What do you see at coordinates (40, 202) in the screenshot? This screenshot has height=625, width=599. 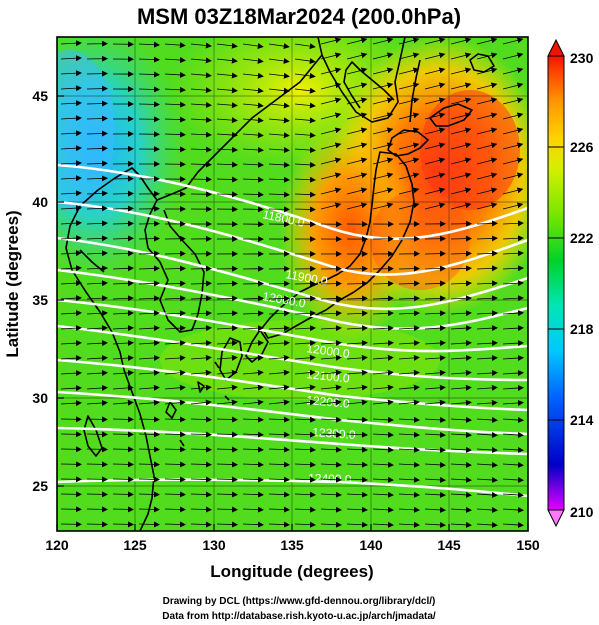 I see `y-tick-label: 40` at bounding box center [40, 202].